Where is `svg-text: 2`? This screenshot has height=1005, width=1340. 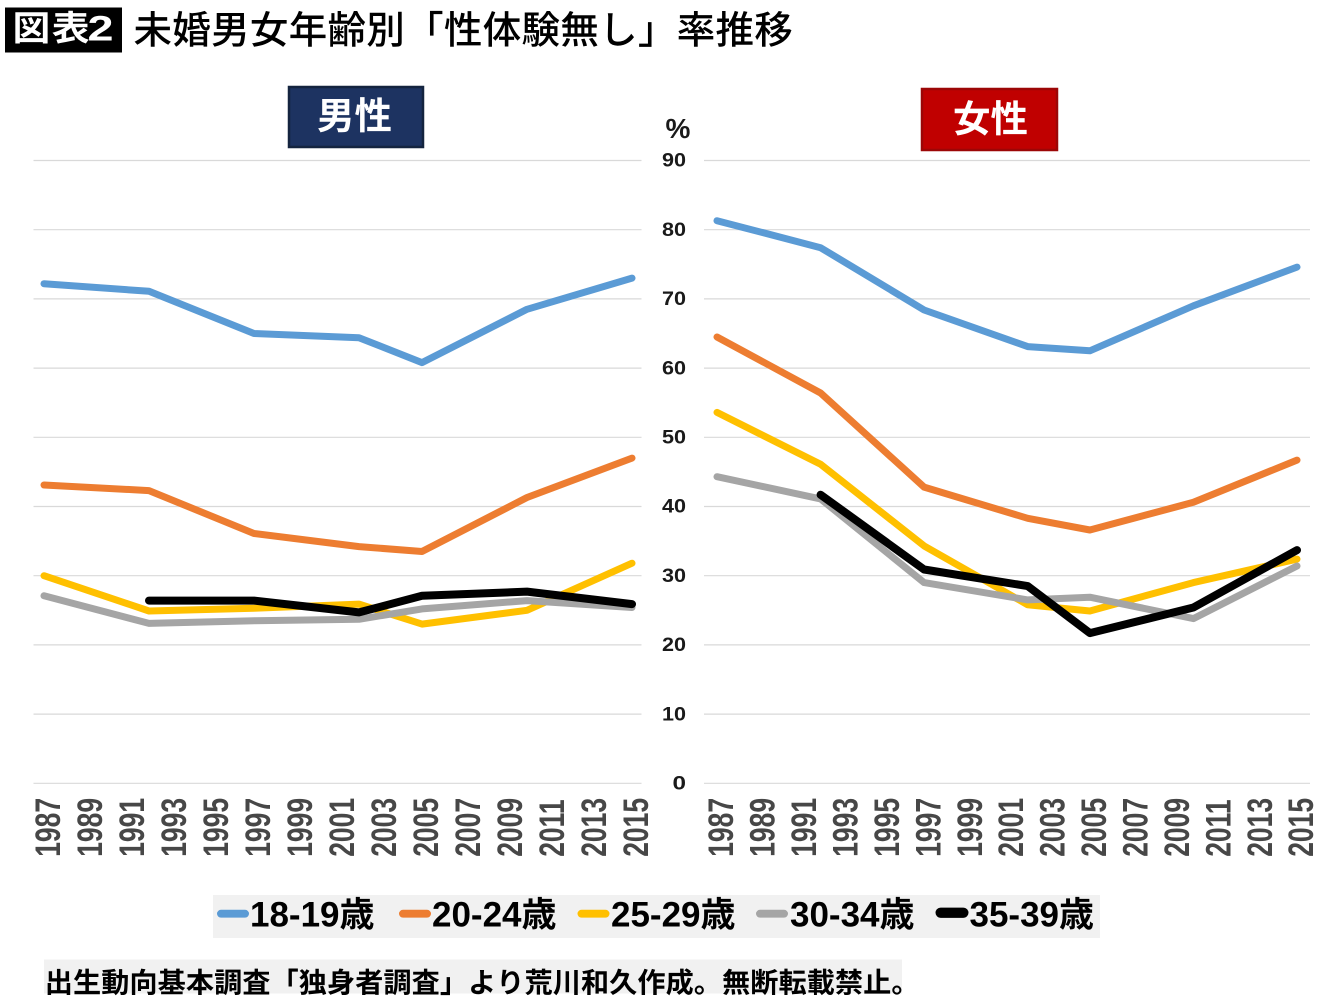
svg-text: 2 is located at coordinates (101, 29).